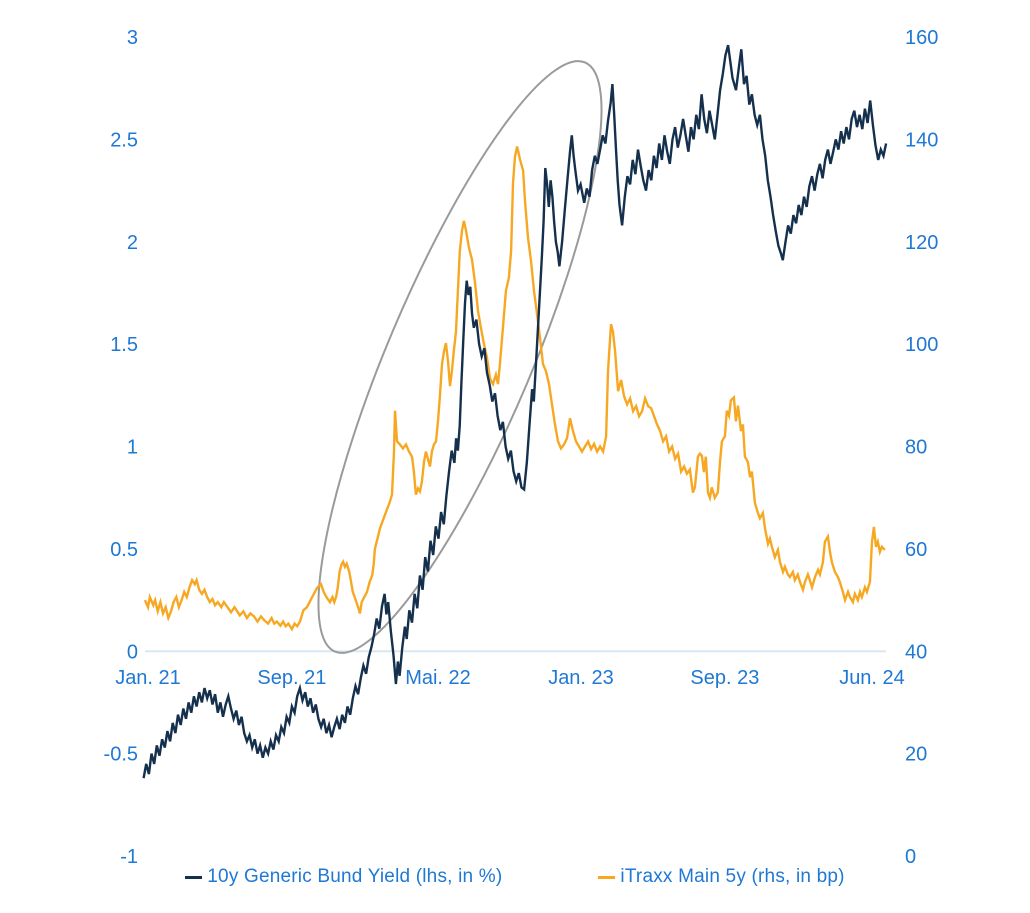 This screenshot has height=913, width=1030. What do you see at coordinates (132, 448) in the screenshot?
I see `y-axis-left-tick-label: 1` at bounding box center [132, 448].